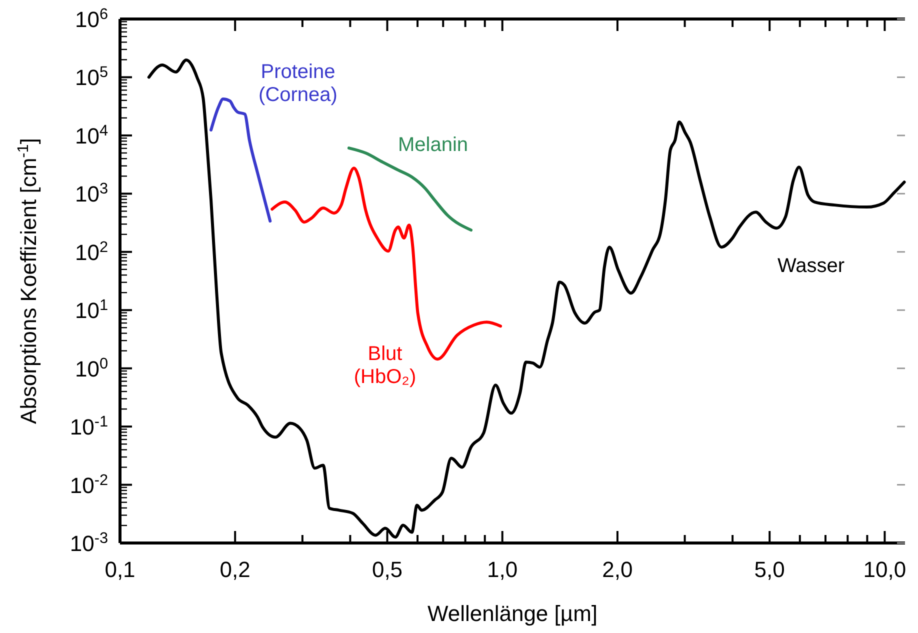 This screenshot has width=918, height=633. I want to click on y-tick-label: 10$^{6}$, so click(91, 19).